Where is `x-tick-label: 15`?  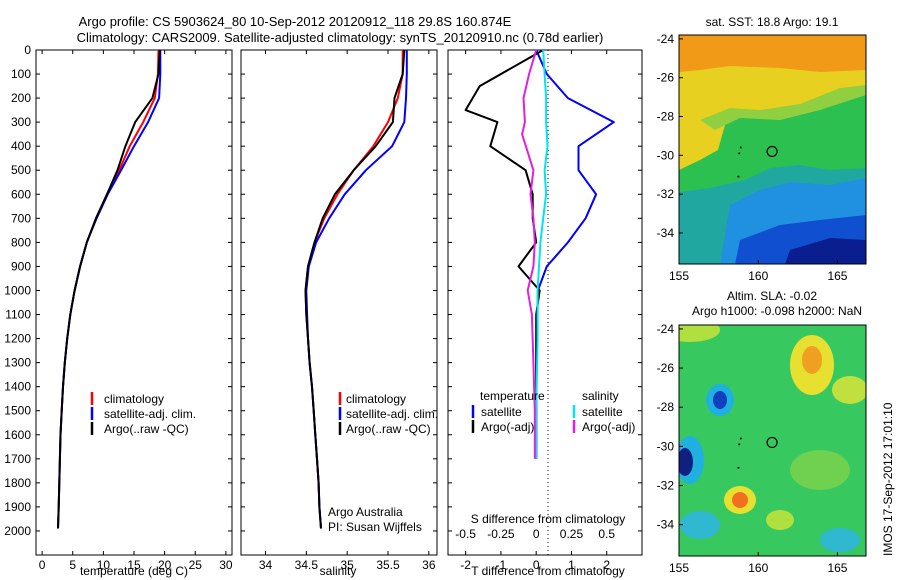 x-tick-label: 15 is located at coordinates (134, 565).